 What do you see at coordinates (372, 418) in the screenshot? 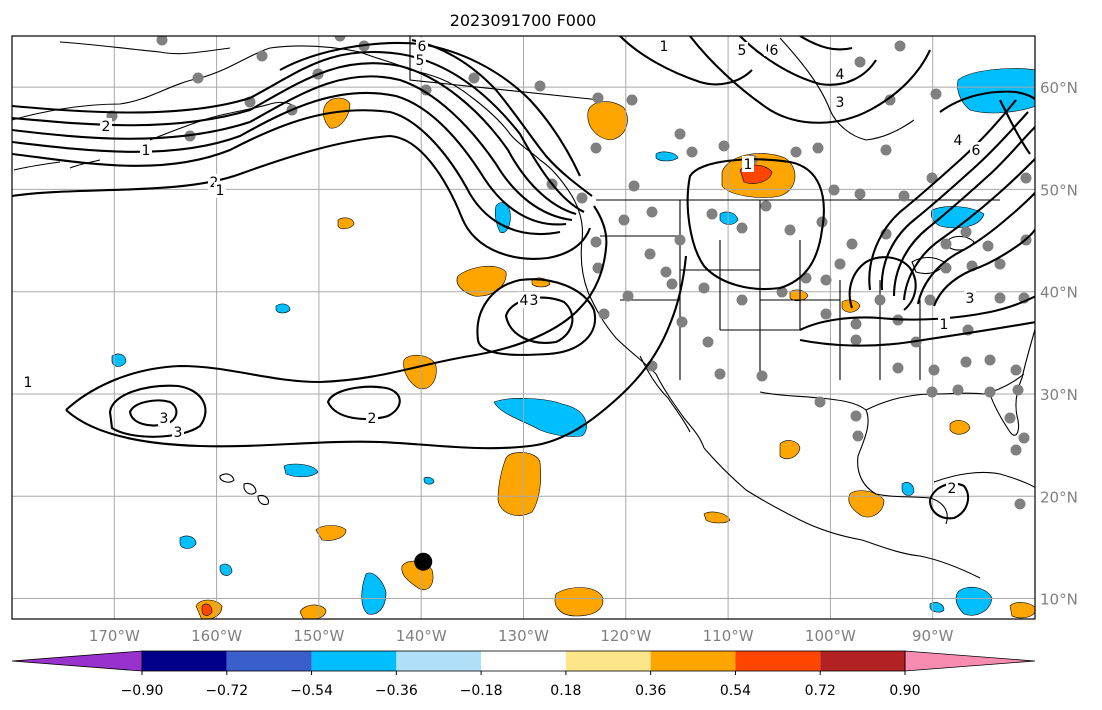
I see `contour-label: 2` at bounding box center [372, 418].